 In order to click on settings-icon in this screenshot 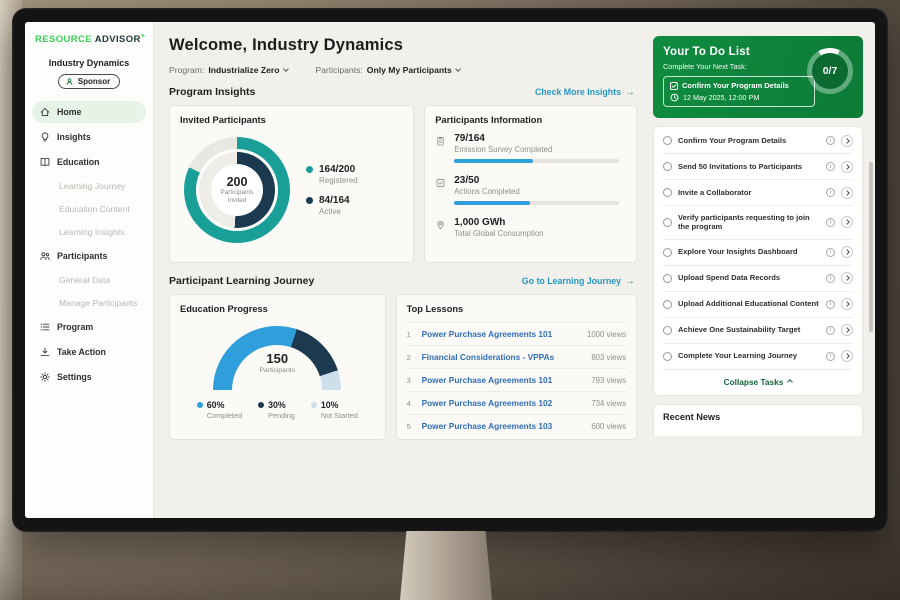, I will do `click(45, 377)`.